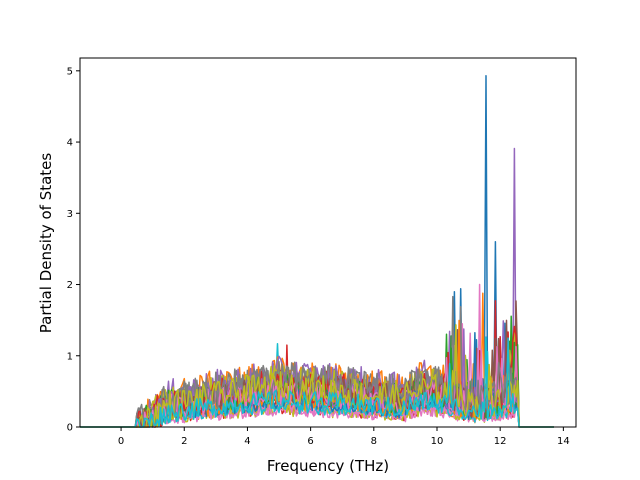 Image resolution: width=640 pixels, height=480 pixels. Describe the element at coordinates (374, 441) in the screenshot. I see `x-tick-label: 8` at that location.